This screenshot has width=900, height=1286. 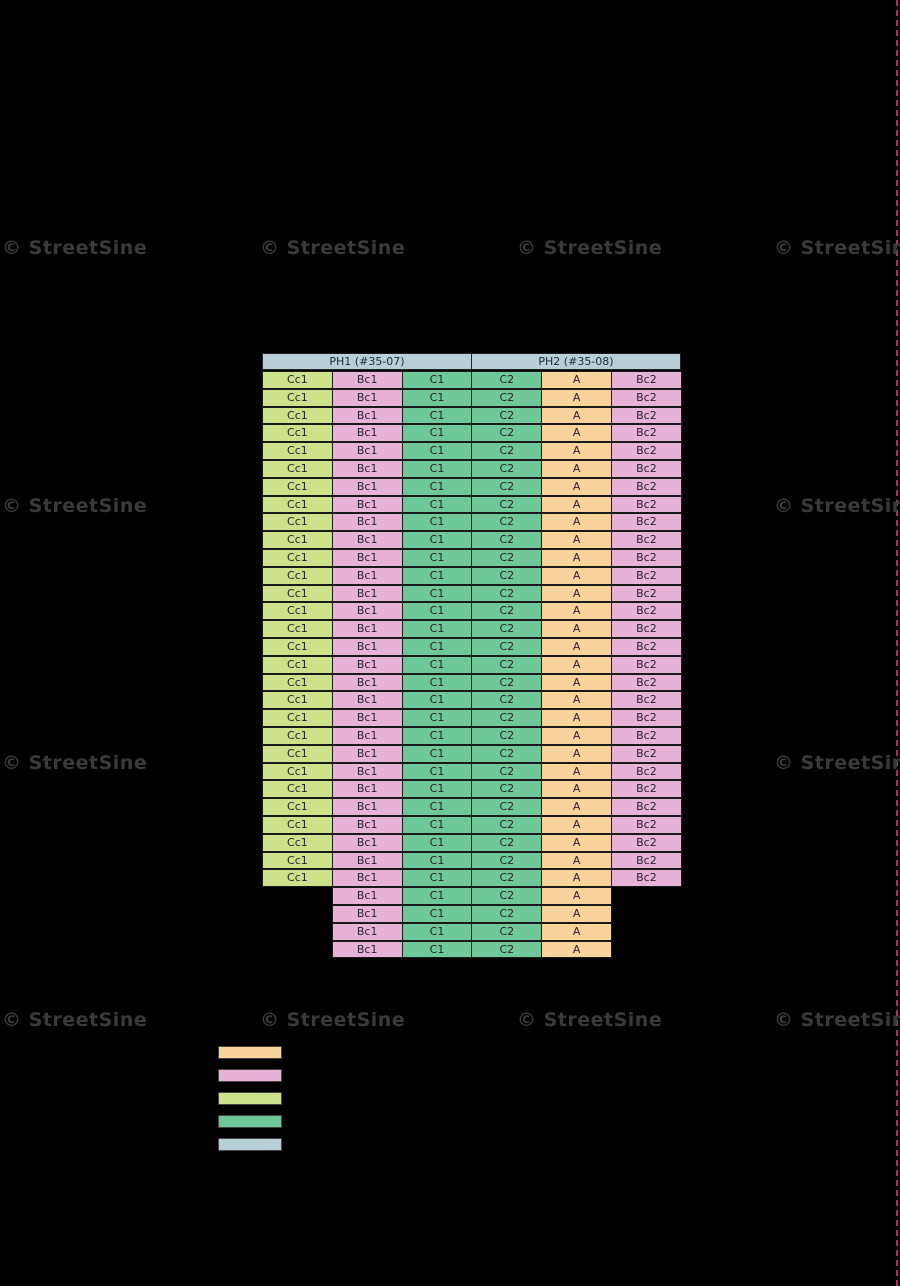 I want to click on header-ph1: PH1 (#35-07), so click(x=367, y=361).